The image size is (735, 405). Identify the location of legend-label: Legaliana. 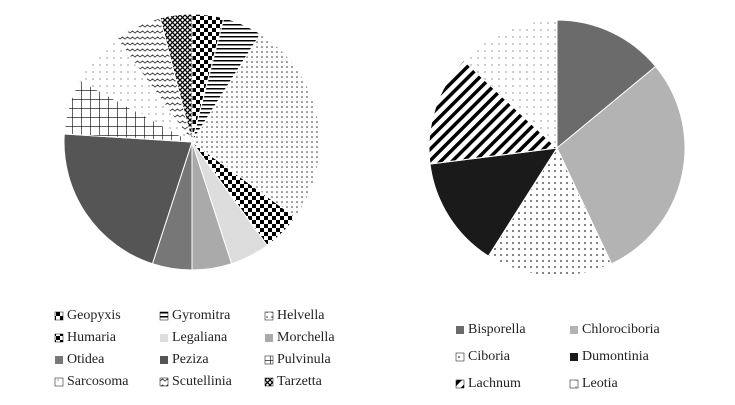
(200, 337).